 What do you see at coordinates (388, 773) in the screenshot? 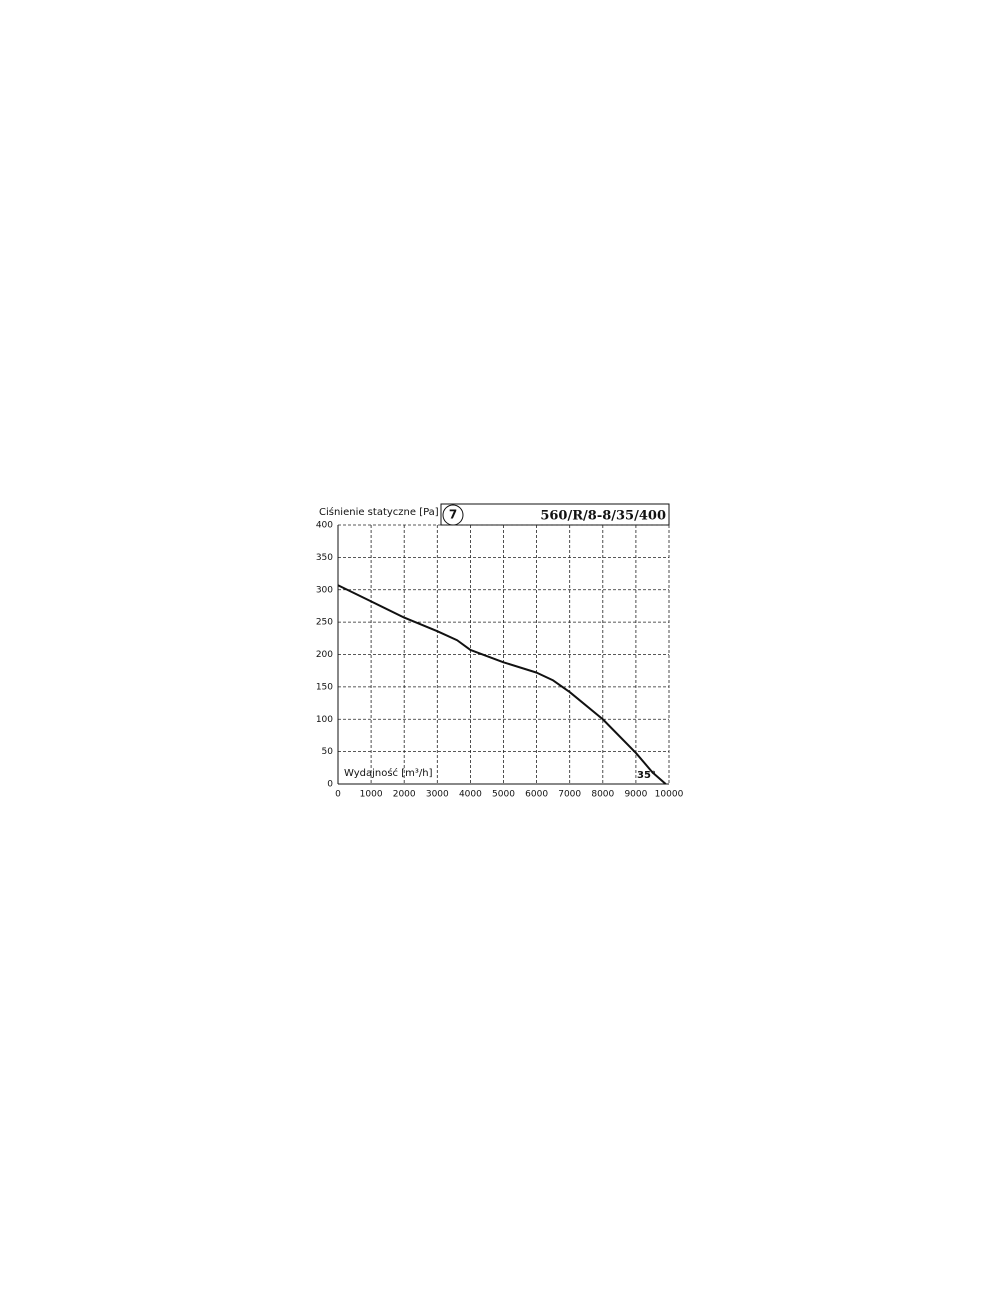
I see `x-axis-title: Wydajność [m³/h]` at bounding box center [388, 773].